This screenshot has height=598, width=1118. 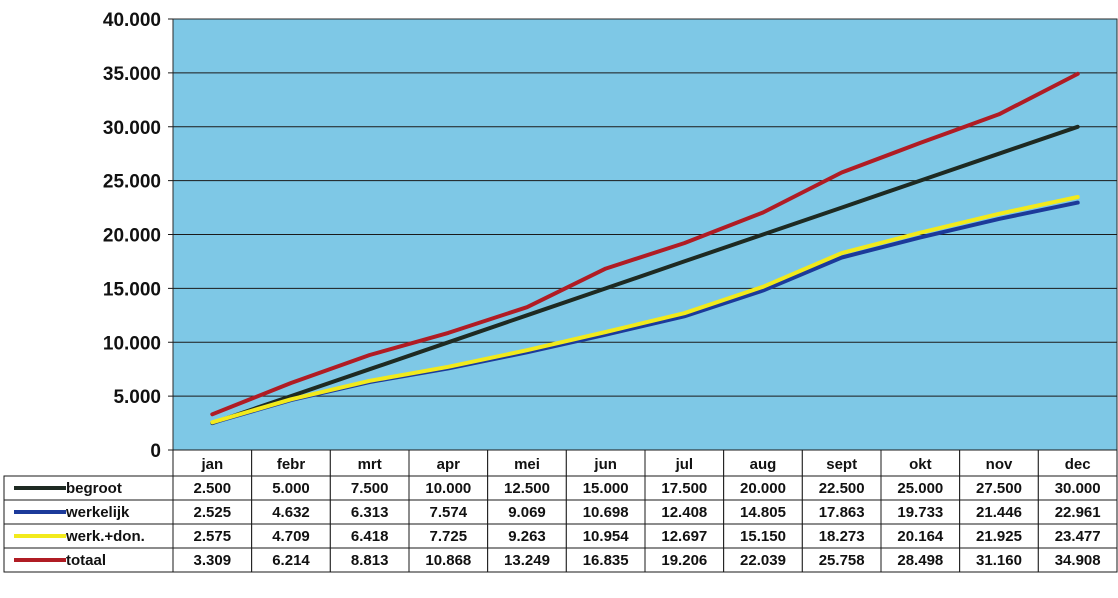 I want to click on data-label: 27.500, so click(x=999, y=488).